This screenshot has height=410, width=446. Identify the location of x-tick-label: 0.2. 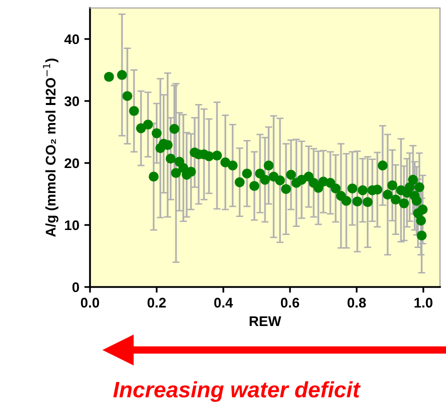
(157, 303).